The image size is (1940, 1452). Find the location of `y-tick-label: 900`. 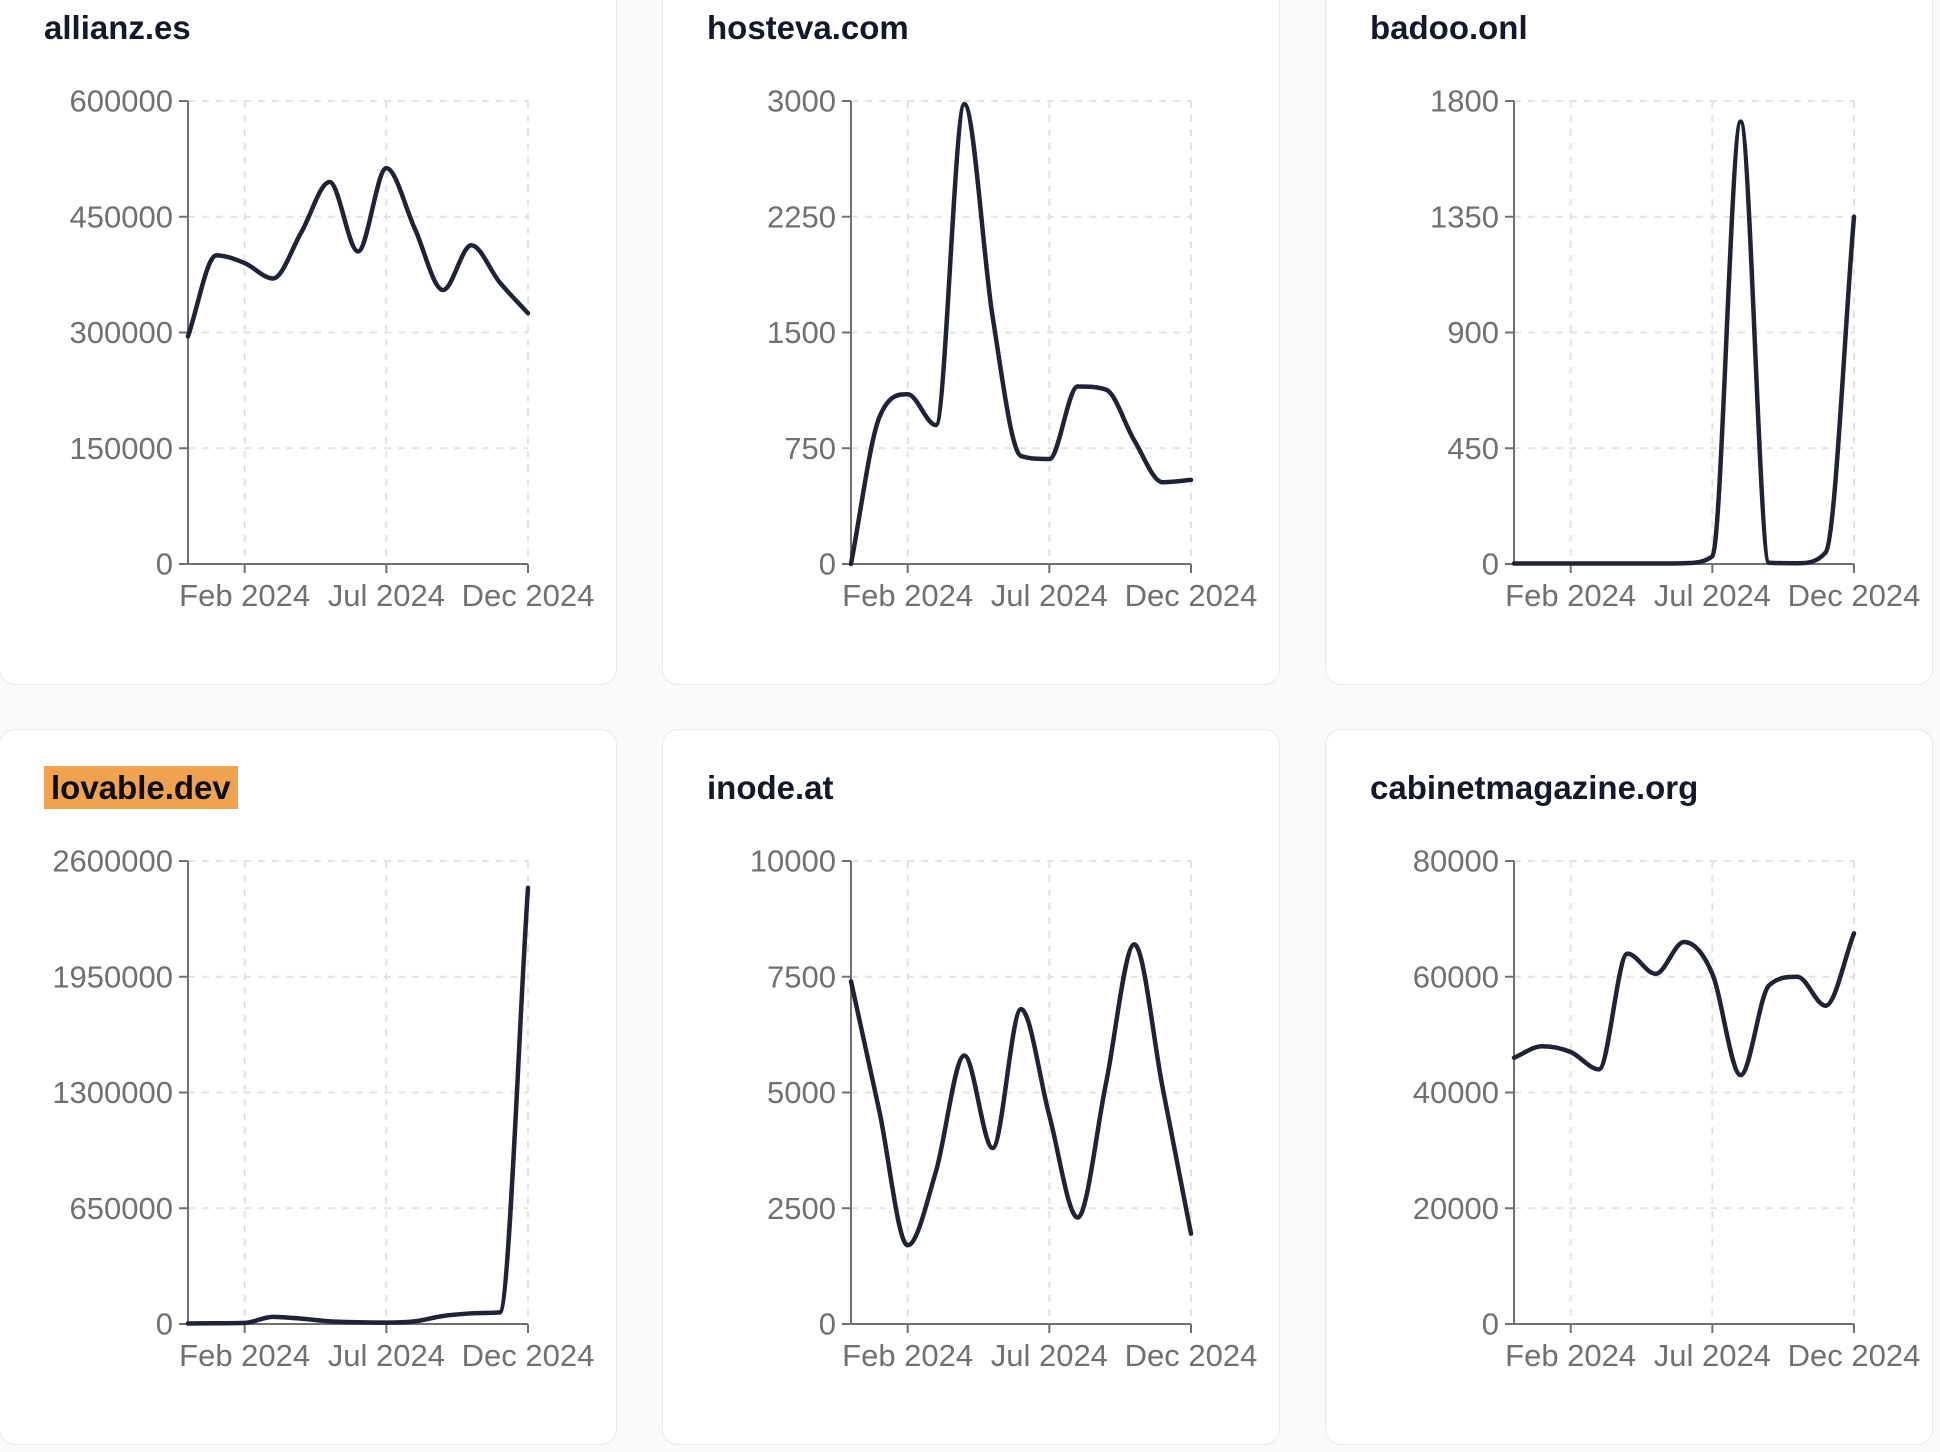

y-tick-label: 900 is located at coordinates (1473, 332).